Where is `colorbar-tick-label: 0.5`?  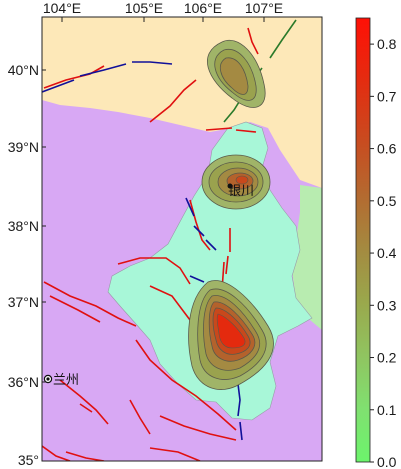 colorbar-tick-label: 0.5 is located at coordinates (387, 201).